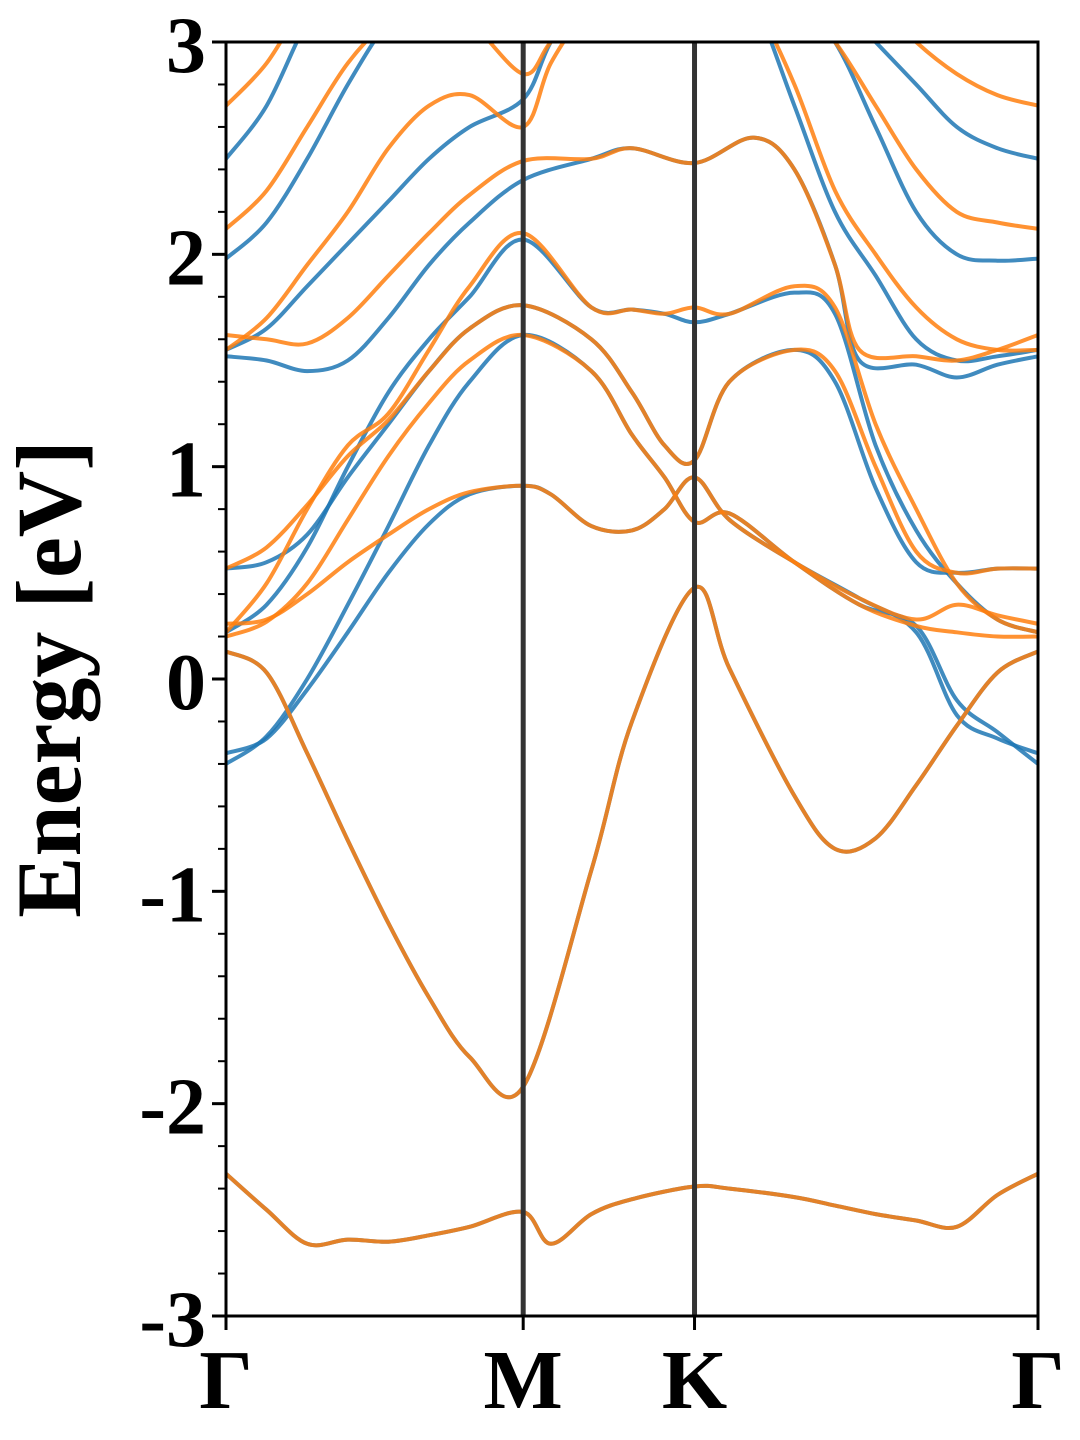 Image resolution: width=1080 pixels, height=1440 pixels. I want to click on y-tick-label: -2, so click(172, 1108).